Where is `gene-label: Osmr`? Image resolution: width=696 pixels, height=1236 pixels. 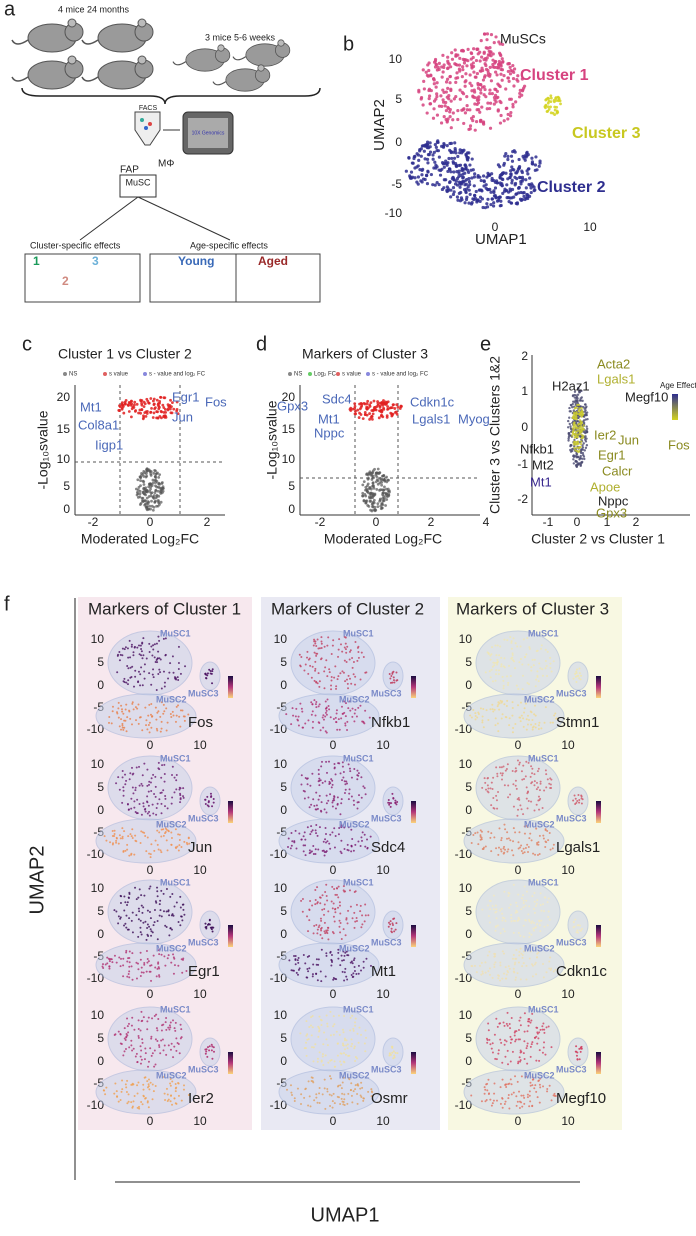
gene-label: Osmr is located at coordinates (389, 1098).